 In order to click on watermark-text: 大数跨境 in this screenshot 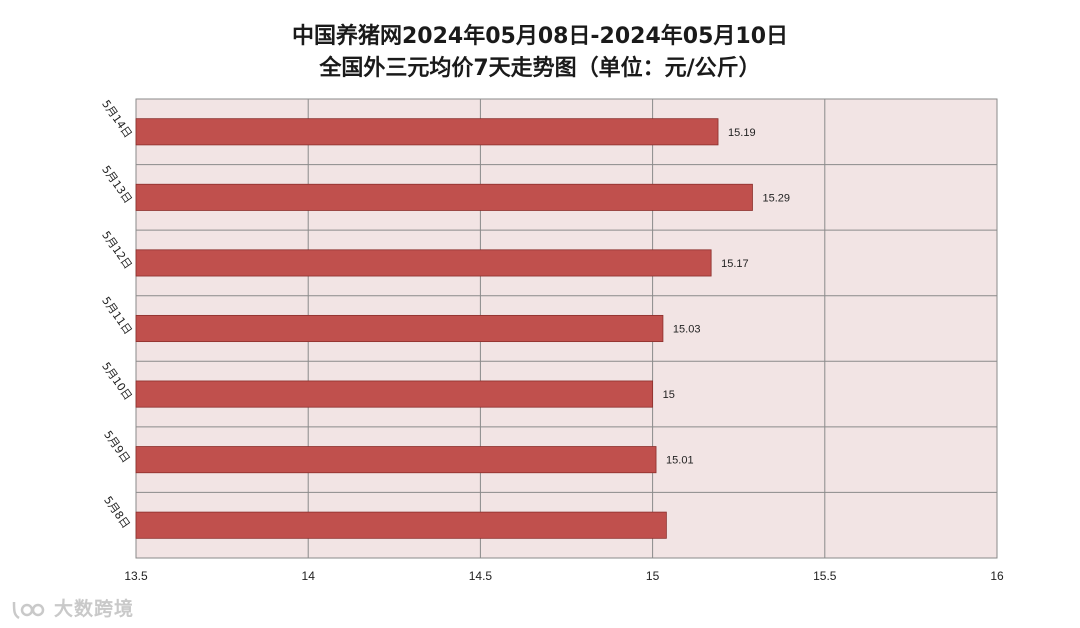, I will do `click(94, 609)`.